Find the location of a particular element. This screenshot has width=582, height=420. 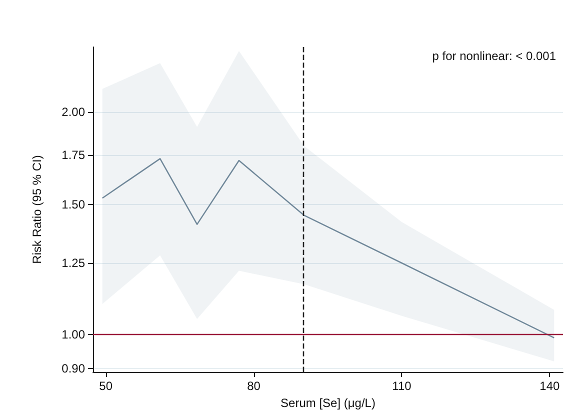

y-tick-label: 1.50 is located at coordinates (74, 204).